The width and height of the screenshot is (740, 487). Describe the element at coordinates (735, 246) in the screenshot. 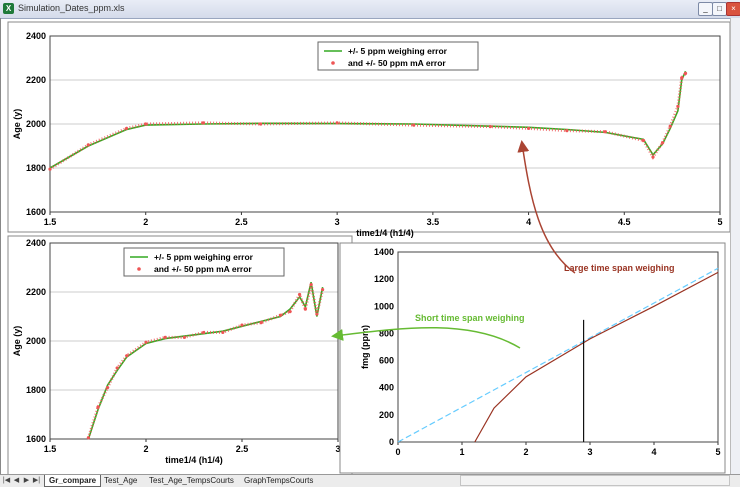

I see `vertical-scrollbar` at that location.